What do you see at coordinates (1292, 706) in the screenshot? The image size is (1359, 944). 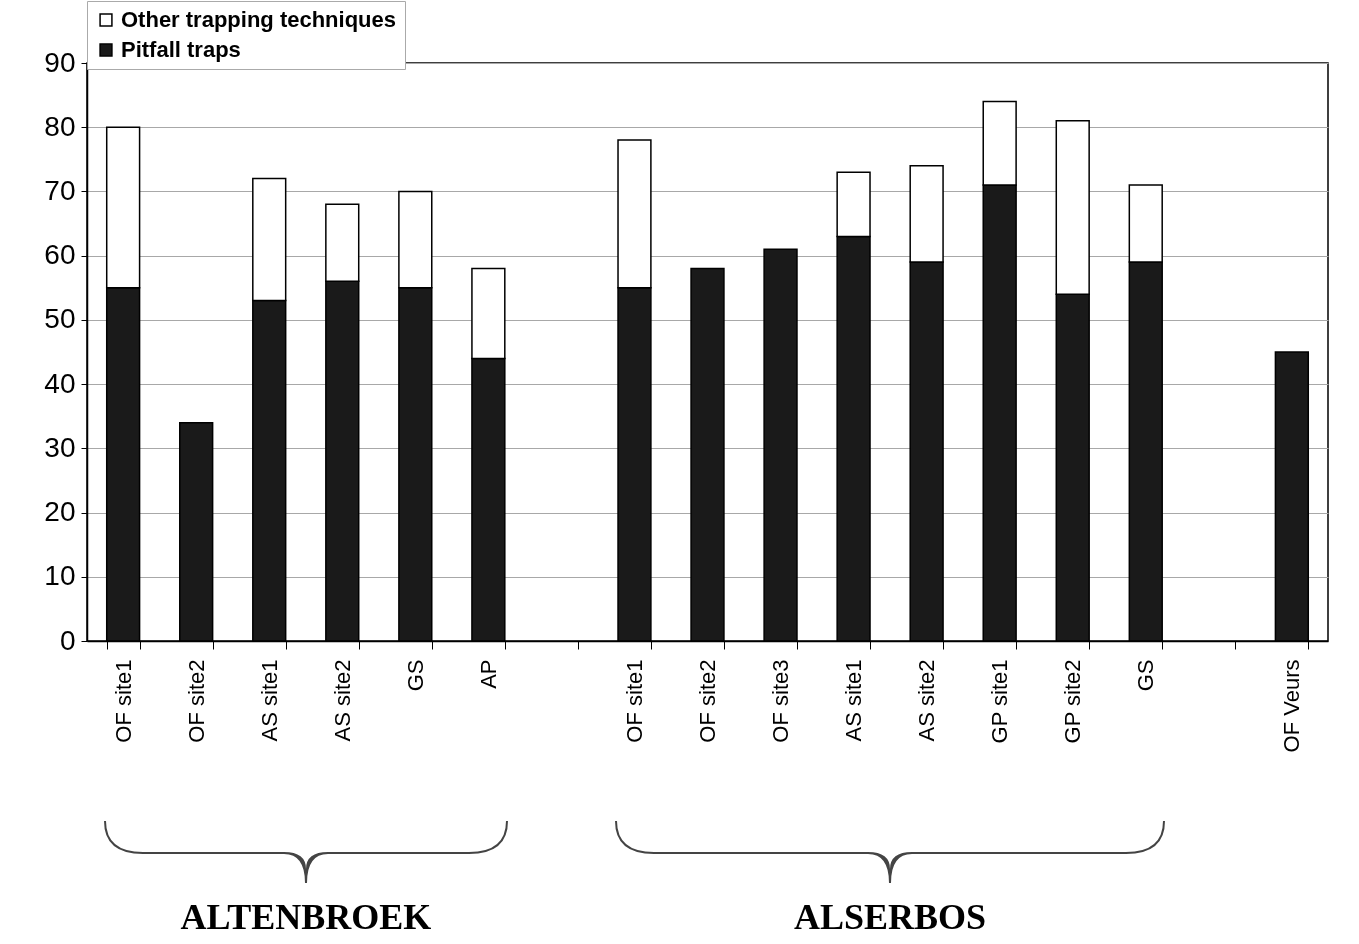 I see `x-tick-label: OF Veurs` at bounding box center [1292, 706].